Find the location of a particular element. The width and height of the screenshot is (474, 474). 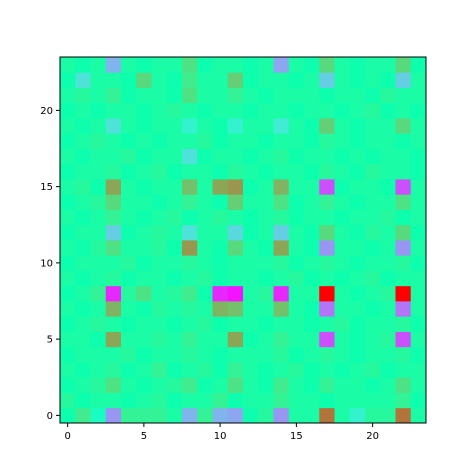

x-tick-label: 5 is located at coordinates (144, 436).